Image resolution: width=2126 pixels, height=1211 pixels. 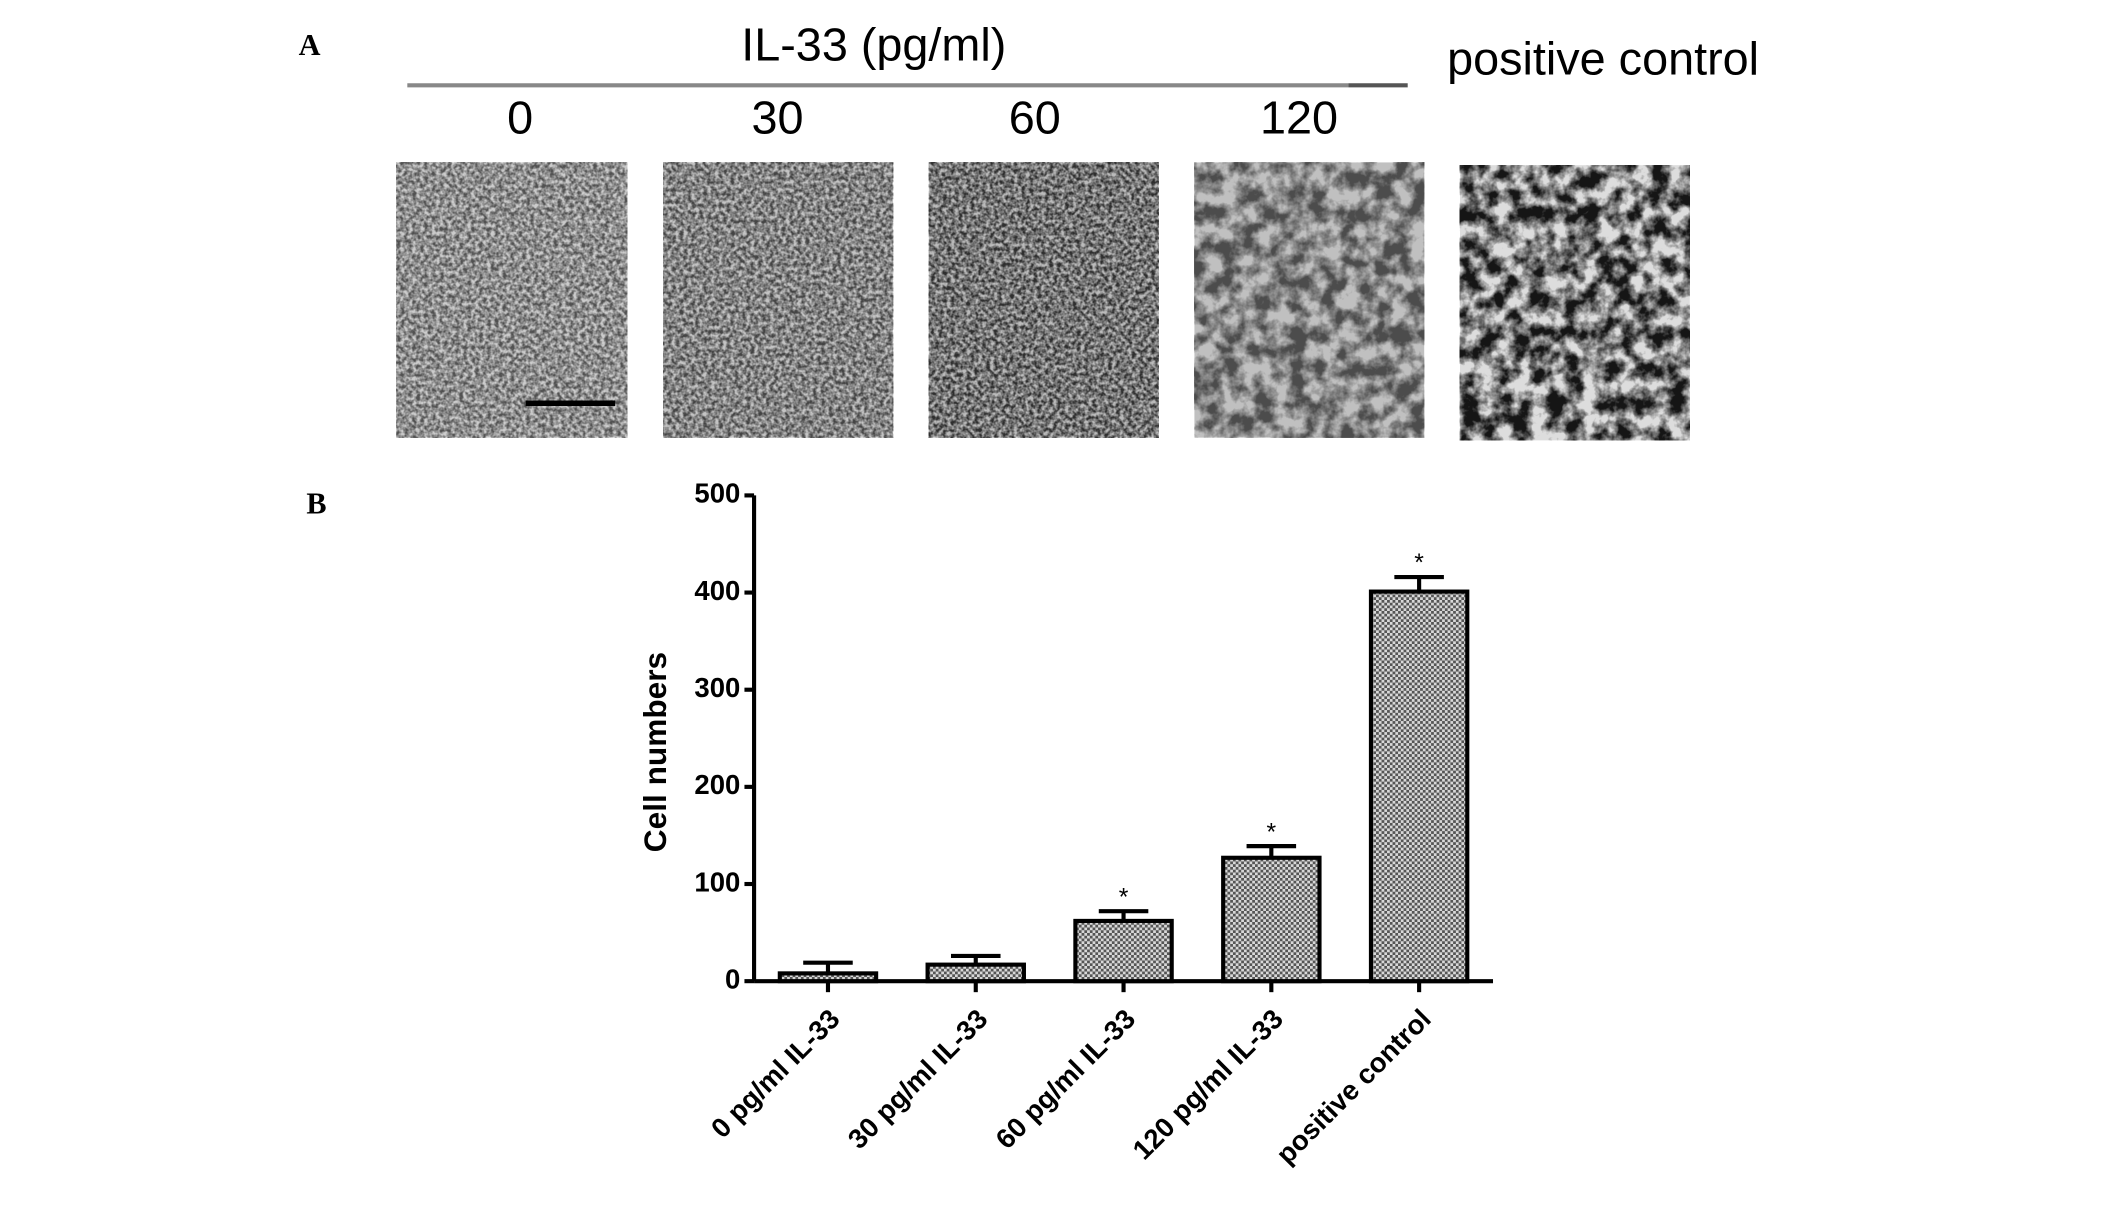 What do you see at coordinates (316, 503) in the screenshot?
I see `panel-label: B` at bounding box center [316, 503].